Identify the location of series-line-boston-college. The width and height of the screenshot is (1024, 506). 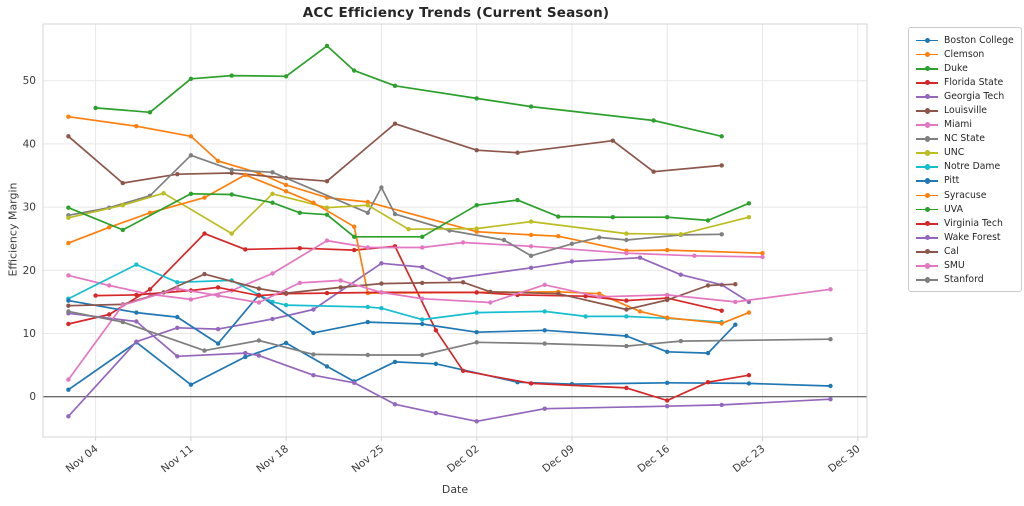
(449, 366).